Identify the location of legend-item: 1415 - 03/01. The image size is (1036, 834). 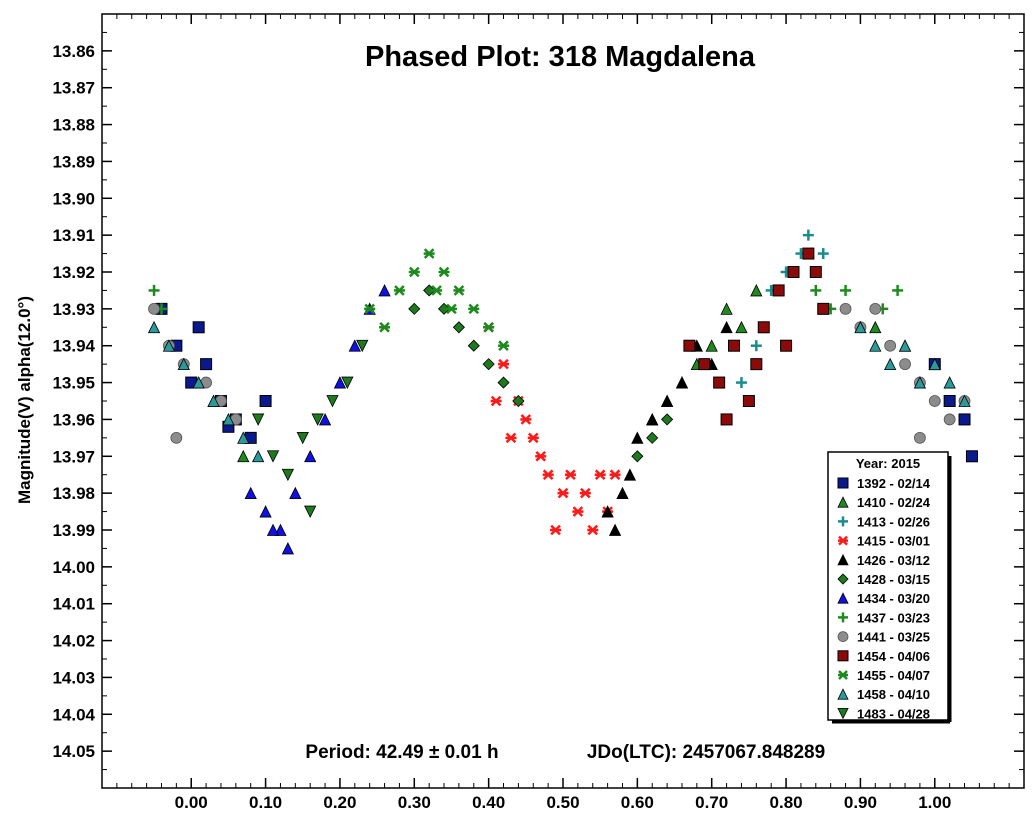
(884, 541).